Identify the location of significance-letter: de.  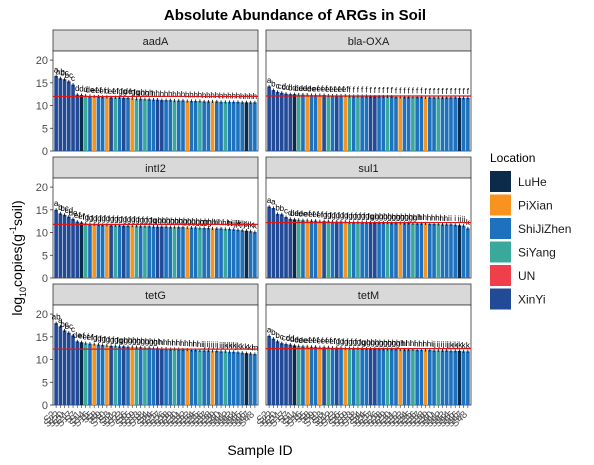
(89, 89).